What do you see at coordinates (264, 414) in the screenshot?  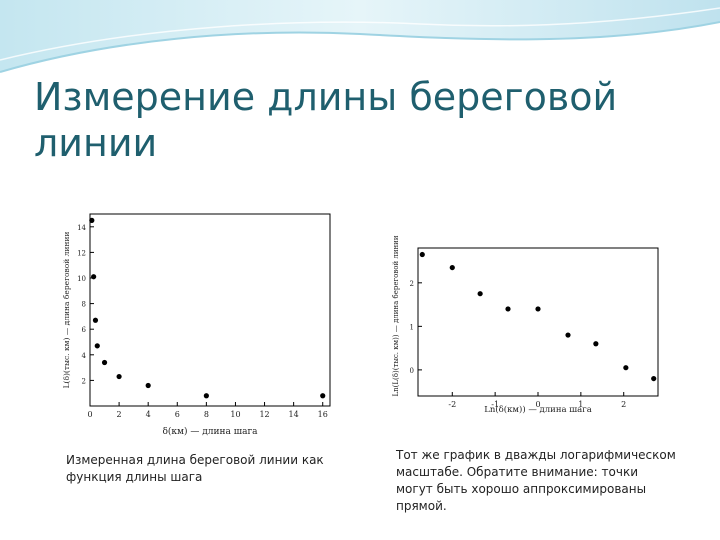 I see `linear-chart-x-tick-label: 12` at bounding box center [264, 414].